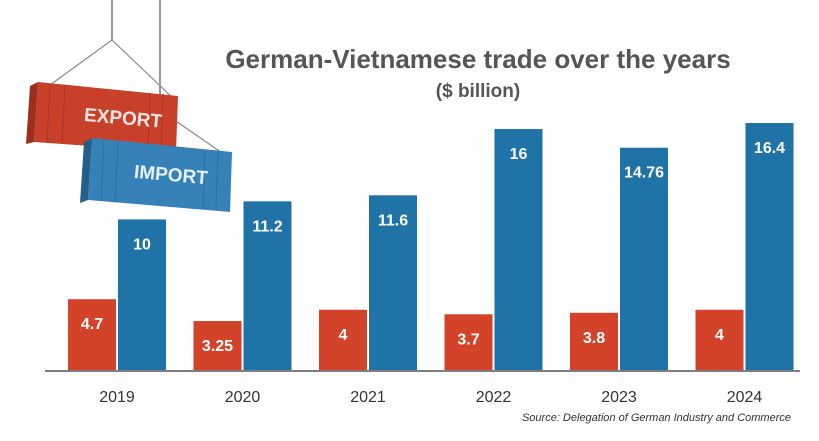  What do you see at coordinates (117, 397) in the screenshot?
I see `x-tick-2019: 2019` at bounding box center [117, 397].